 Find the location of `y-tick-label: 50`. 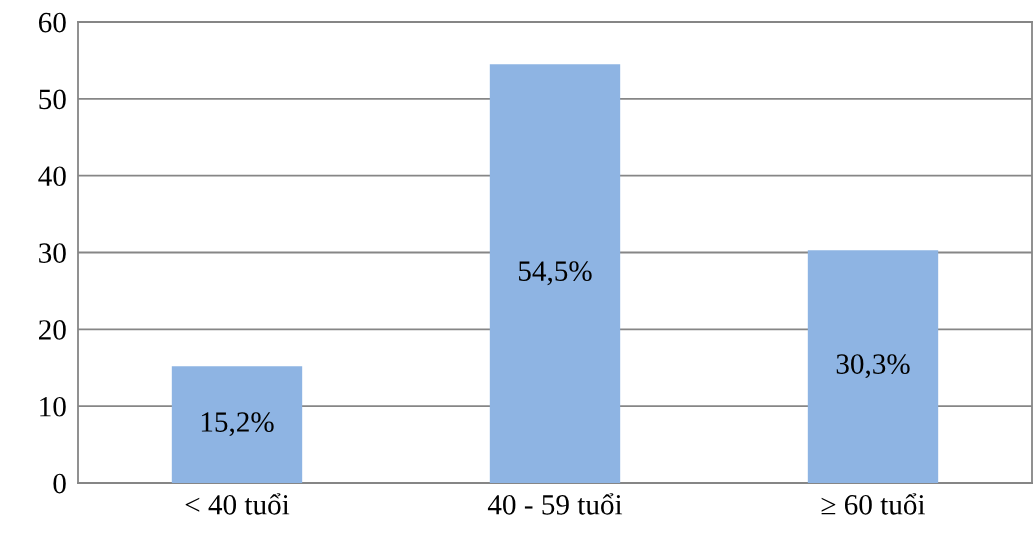

y-tick-label: 50 is located at coordinates (52, 99).